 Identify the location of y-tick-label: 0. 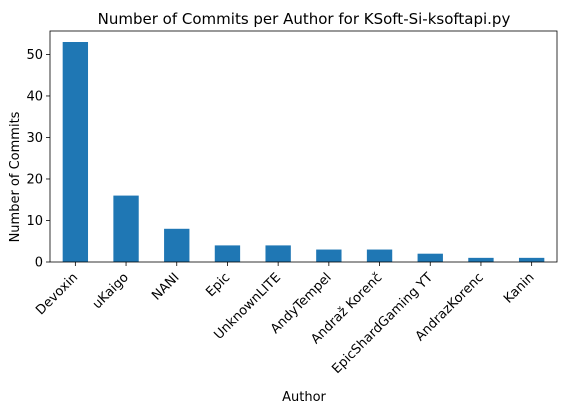
(39, 263).